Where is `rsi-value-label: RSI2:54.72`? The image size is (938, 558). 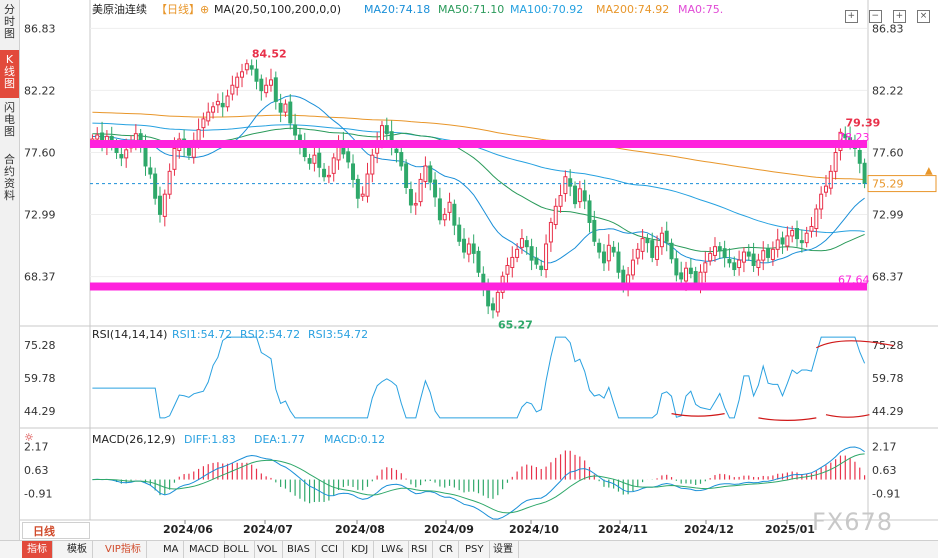 rsi-value-label: RSI2:54.72 is located at coordinates (270, 334).